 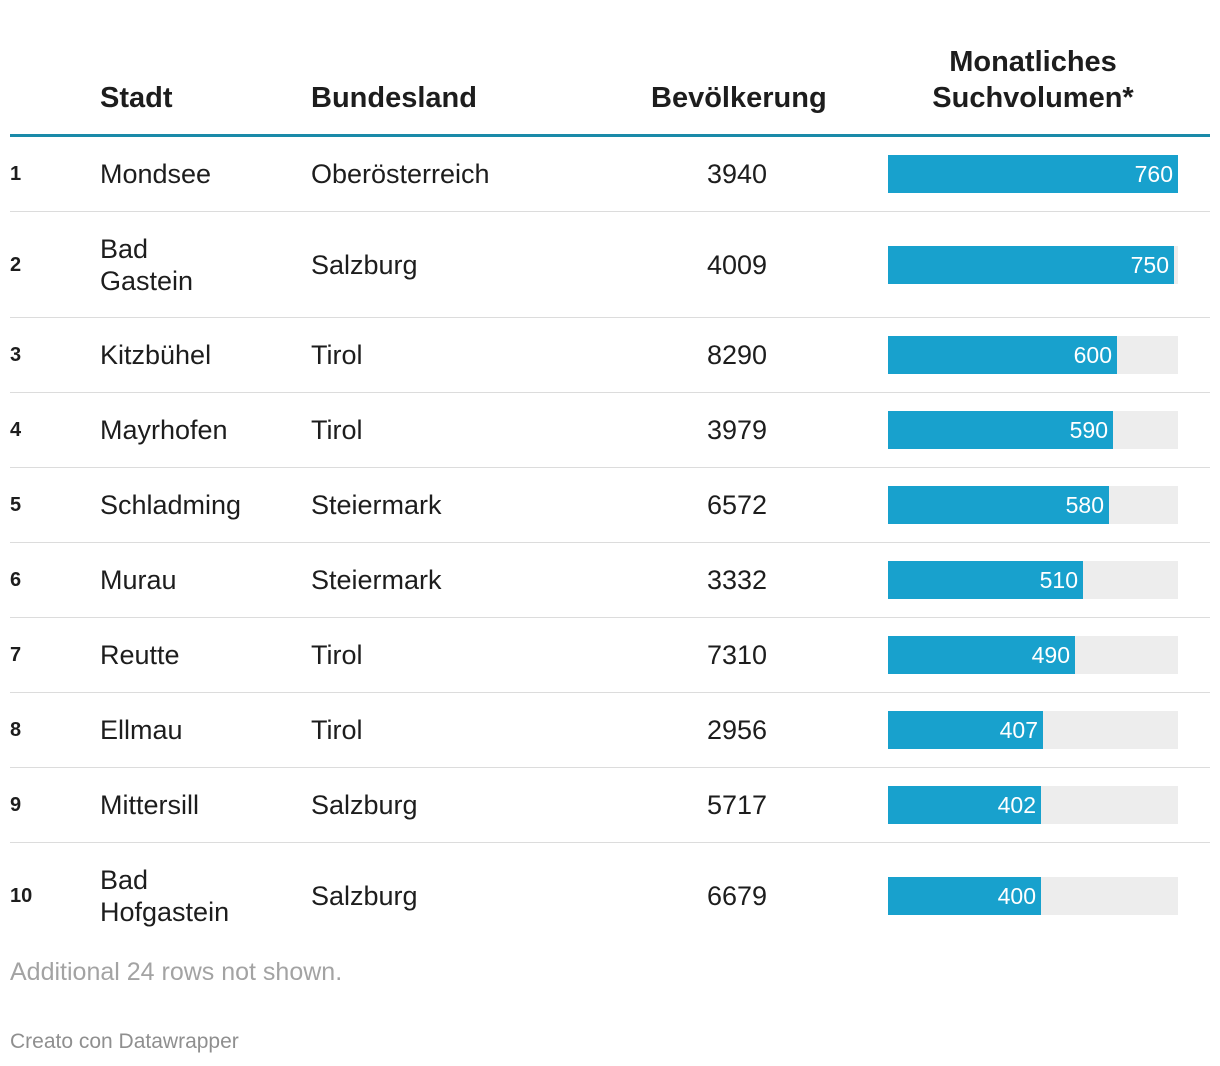 What do you see at coordinates (985, 580) in the screenshot?
I see `suchvolumen-bar: 510` at bounding box center [985, 580].